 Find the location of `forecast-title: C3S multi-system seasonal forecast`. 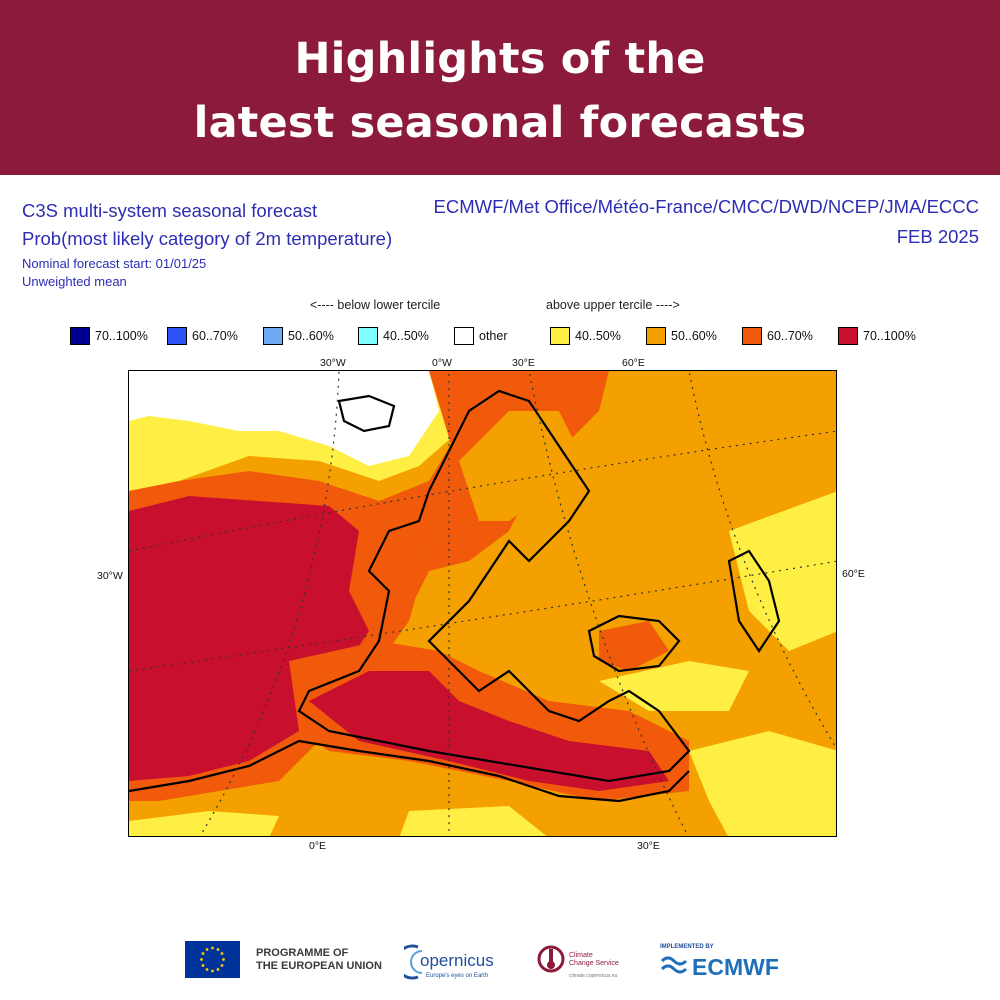

forecast-title: C3S multi-system seasonal forecast is located at coordinates (170, 210).